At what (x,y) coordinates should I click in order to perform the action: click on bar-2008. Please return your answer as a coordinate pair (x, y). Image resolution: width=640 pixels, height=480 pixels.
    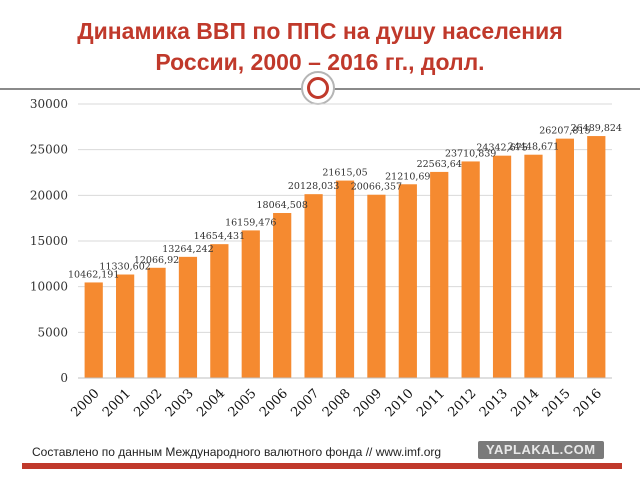
    Looking at the image, I should click on (345, 279).